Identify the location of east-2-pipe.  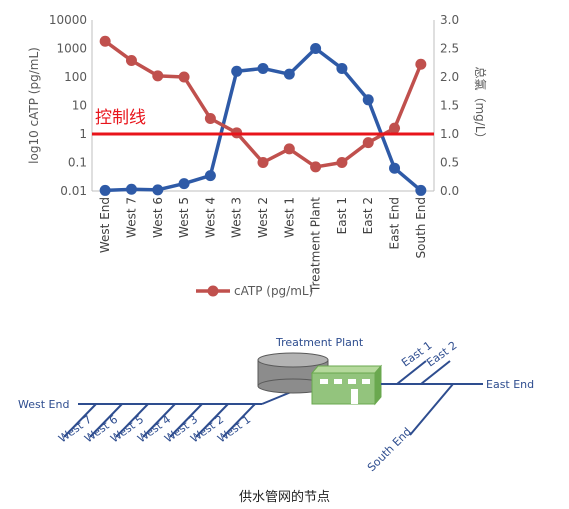
(435, 372).